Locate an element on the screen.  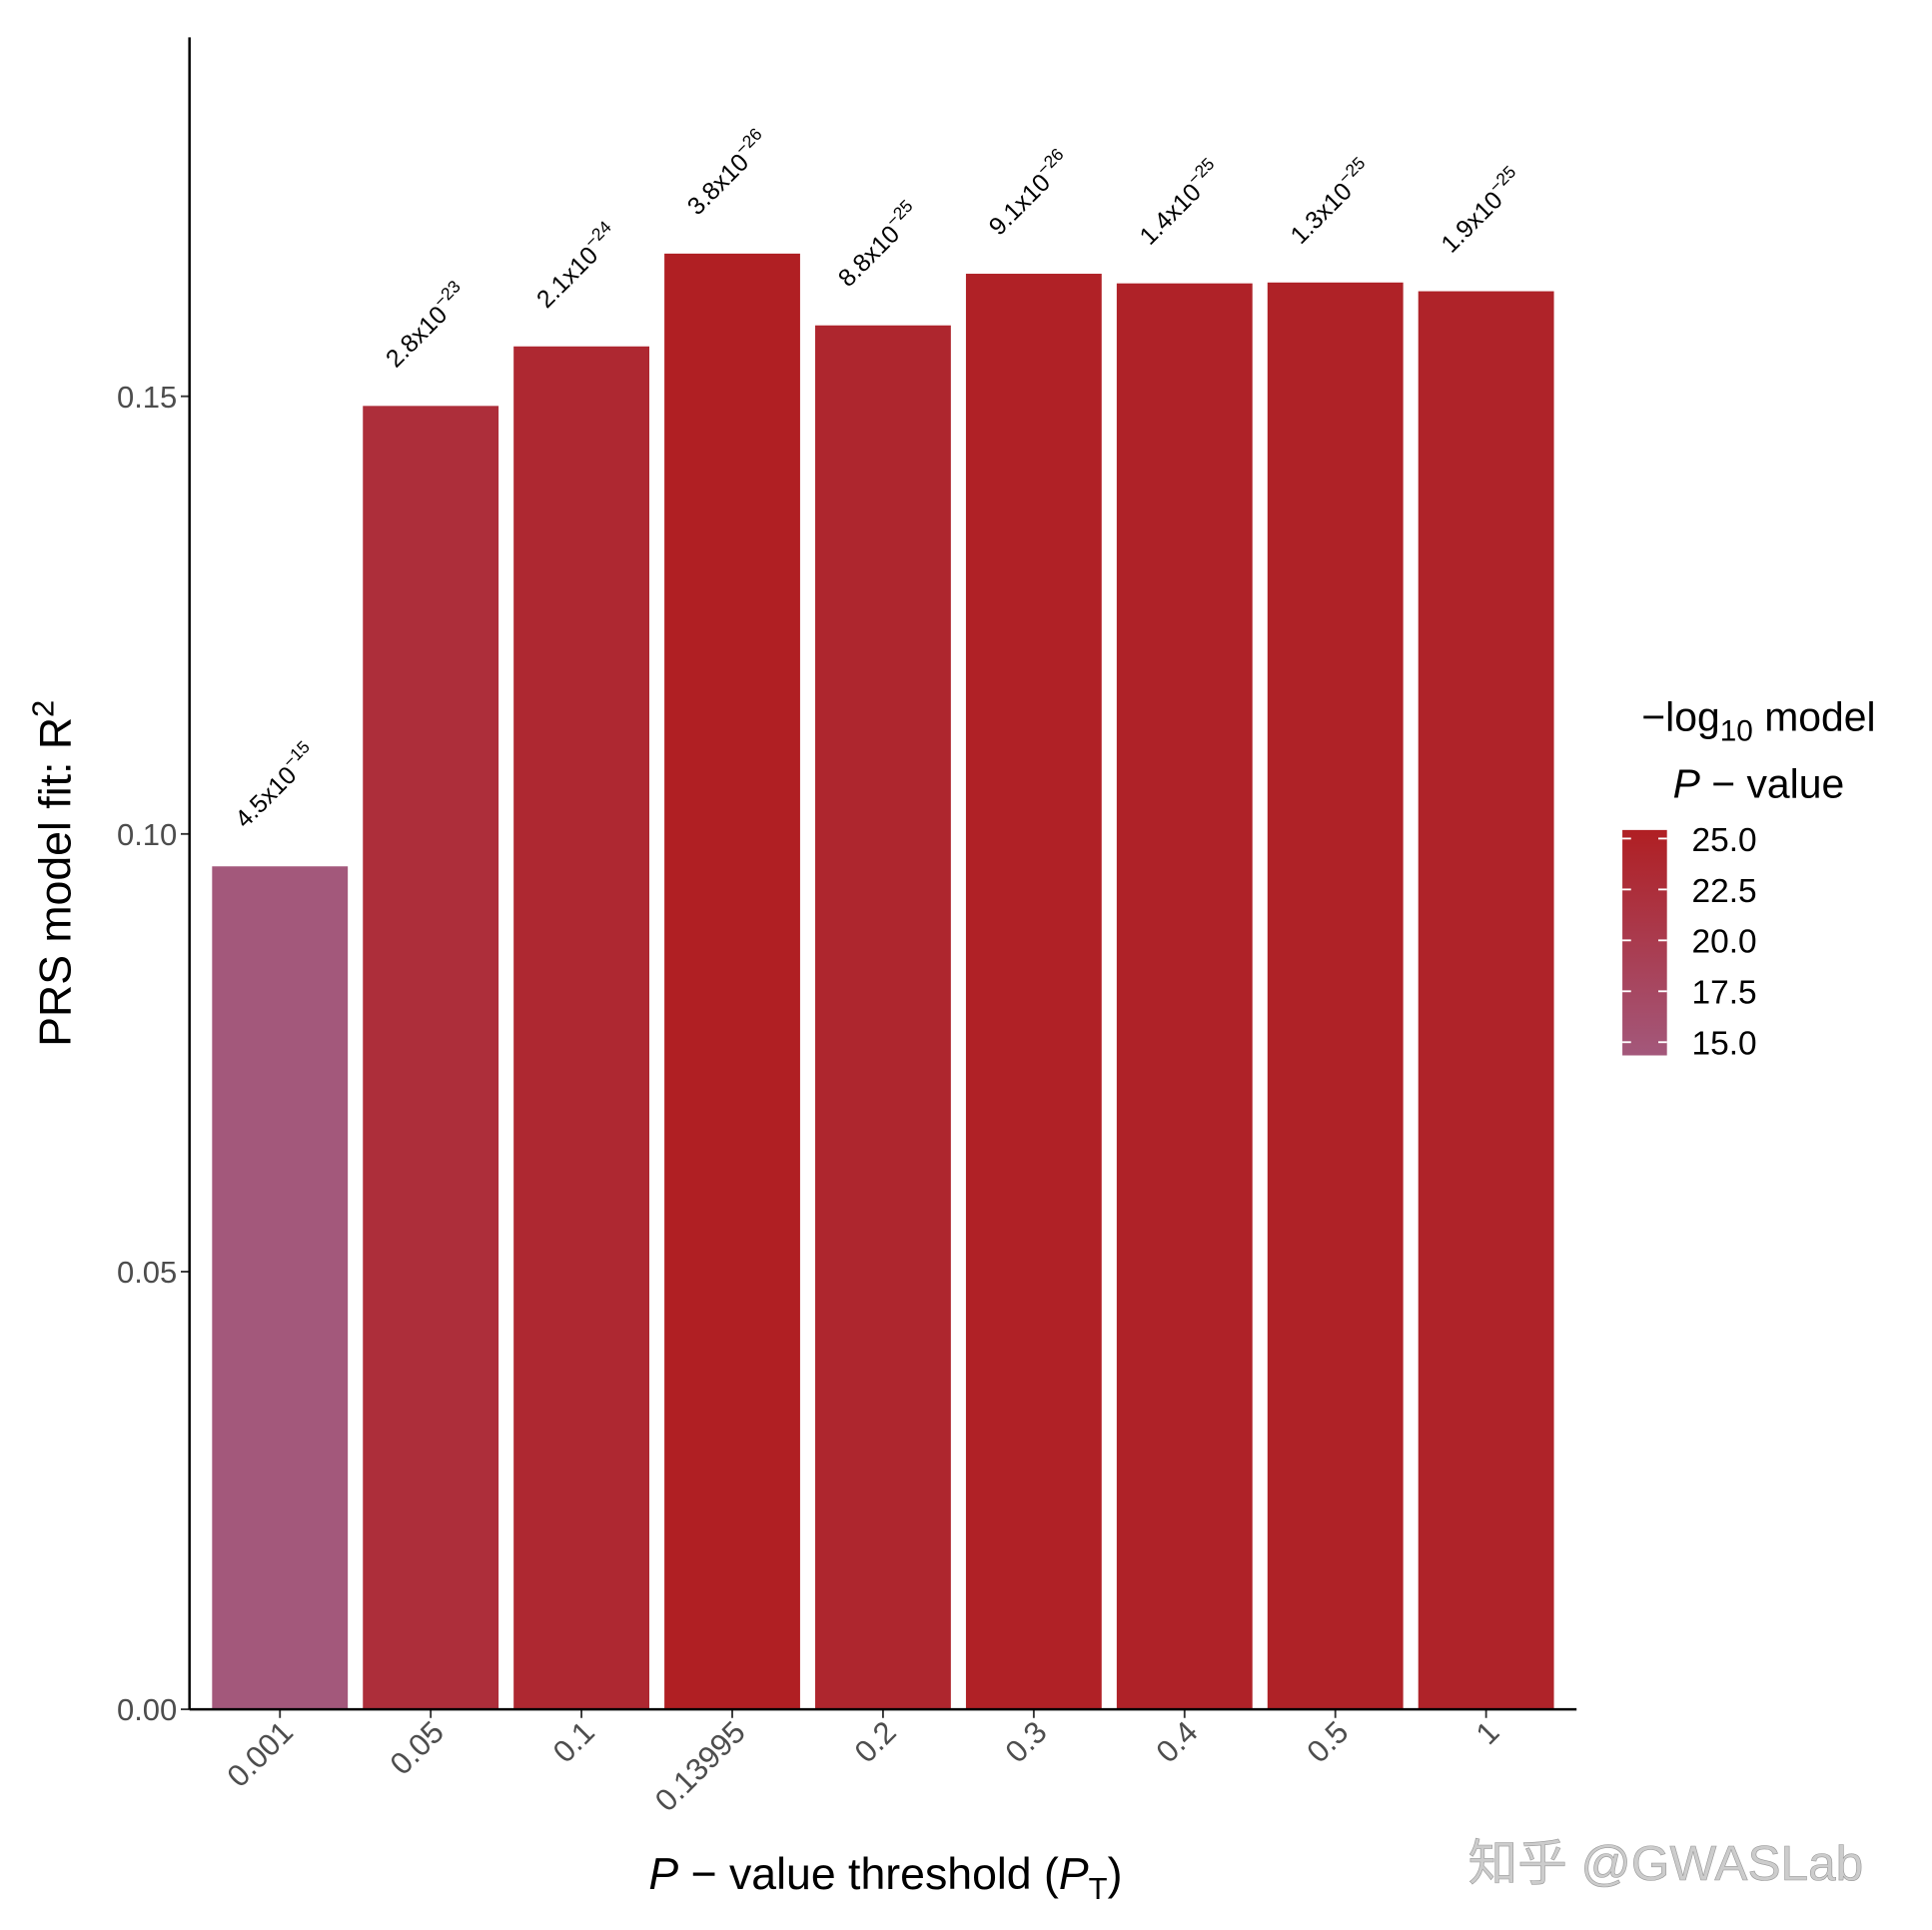
data-label: 1.4x10−25 is located at coordinates (1179, 202).